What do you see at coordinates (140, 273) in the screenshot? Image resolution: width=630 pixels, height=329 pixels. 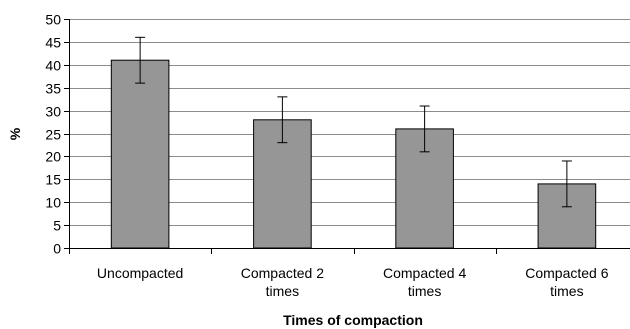 I see `x-category-label: Uncompacted` at bounding box center [140, 273].